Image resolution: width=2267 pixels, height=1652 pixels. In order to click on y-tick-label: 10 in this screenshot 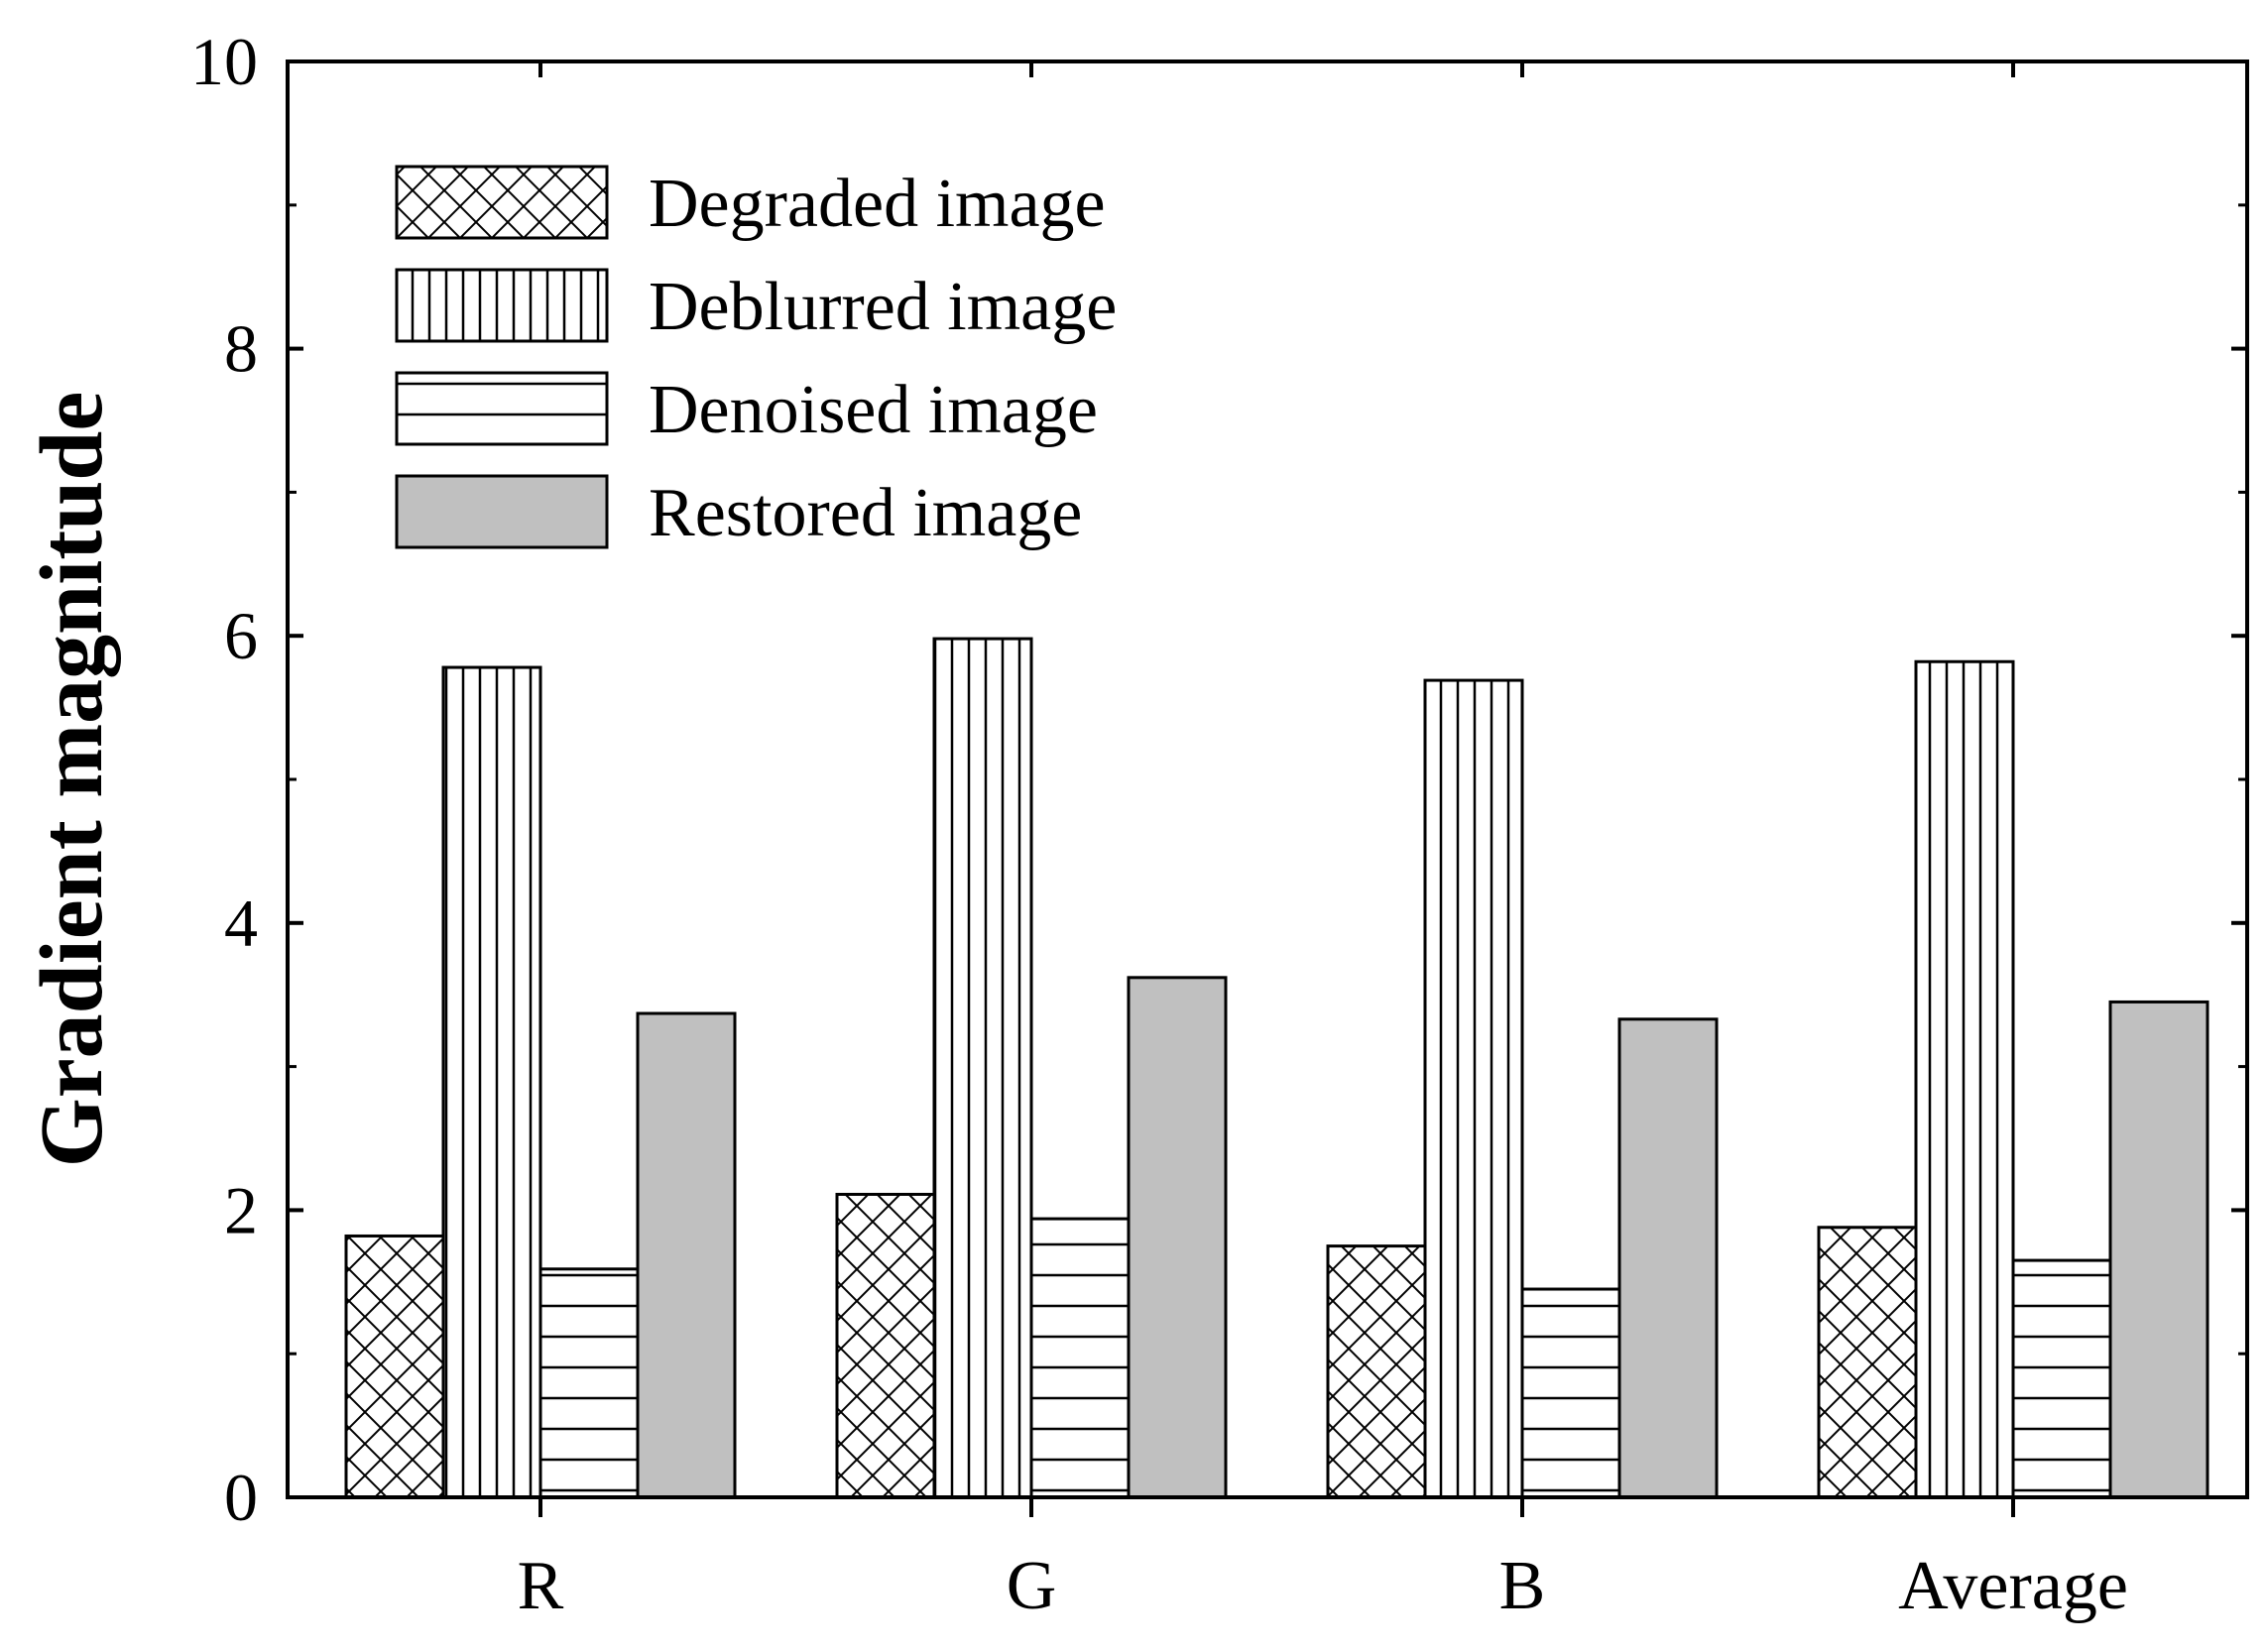, I will do `click(224, 61)`.